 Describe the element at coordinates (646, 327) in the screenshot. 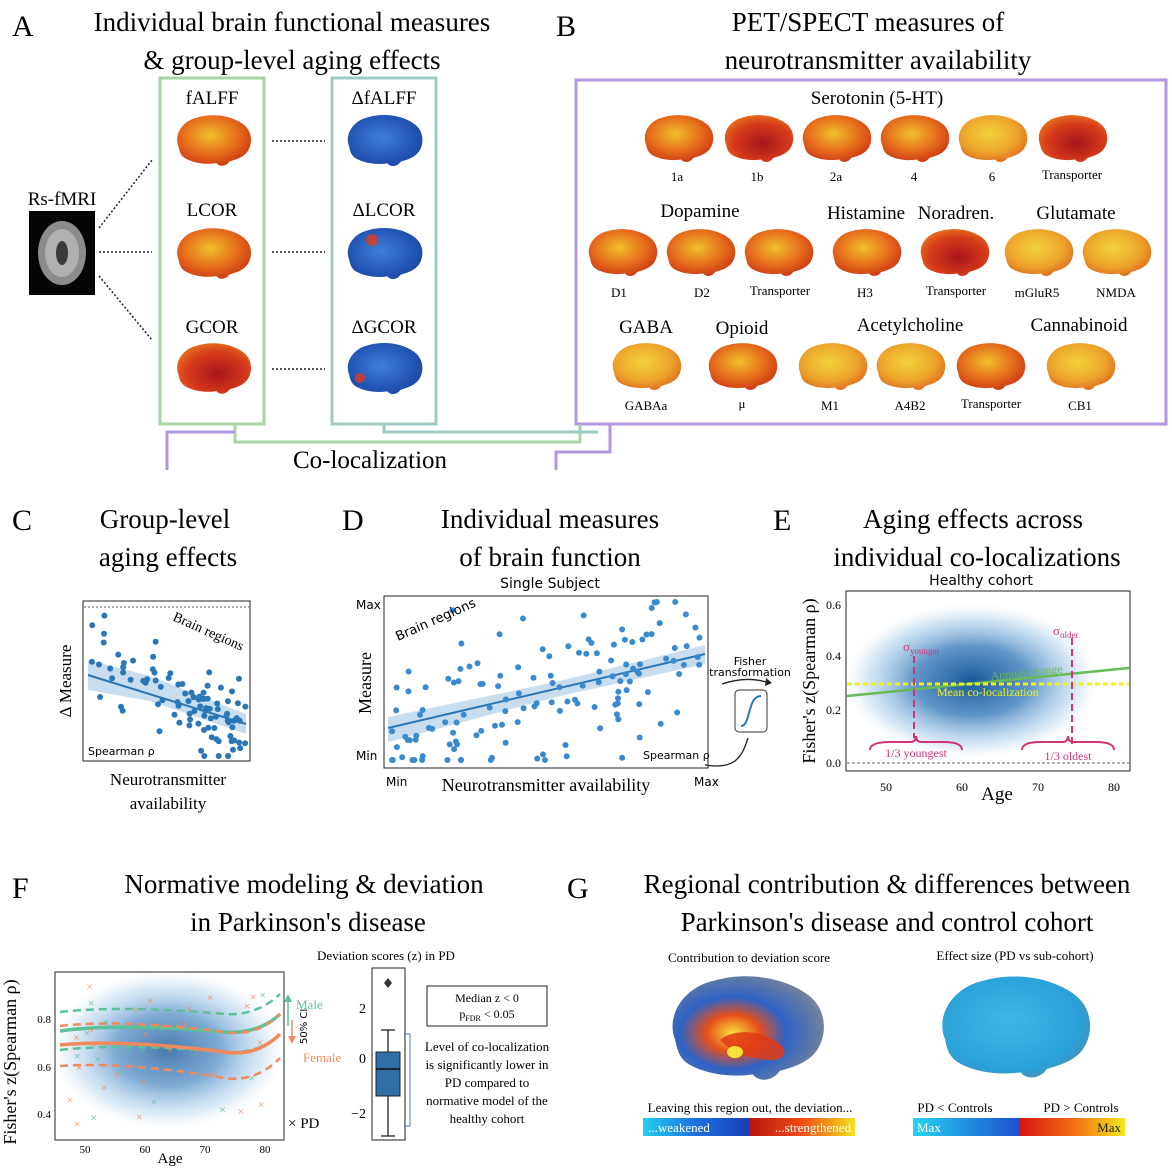

I see `group-gaba: GABA` at that location.